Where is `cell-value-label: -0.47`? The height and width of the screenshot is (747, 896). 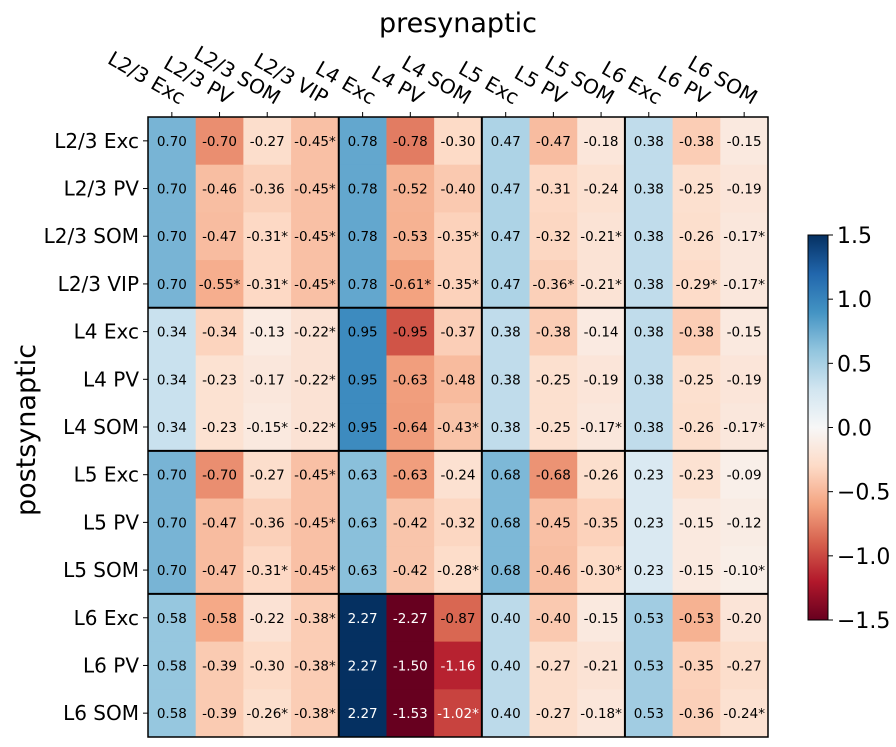
cell-value-label: -0.47 is located at coordinates (553, 142).